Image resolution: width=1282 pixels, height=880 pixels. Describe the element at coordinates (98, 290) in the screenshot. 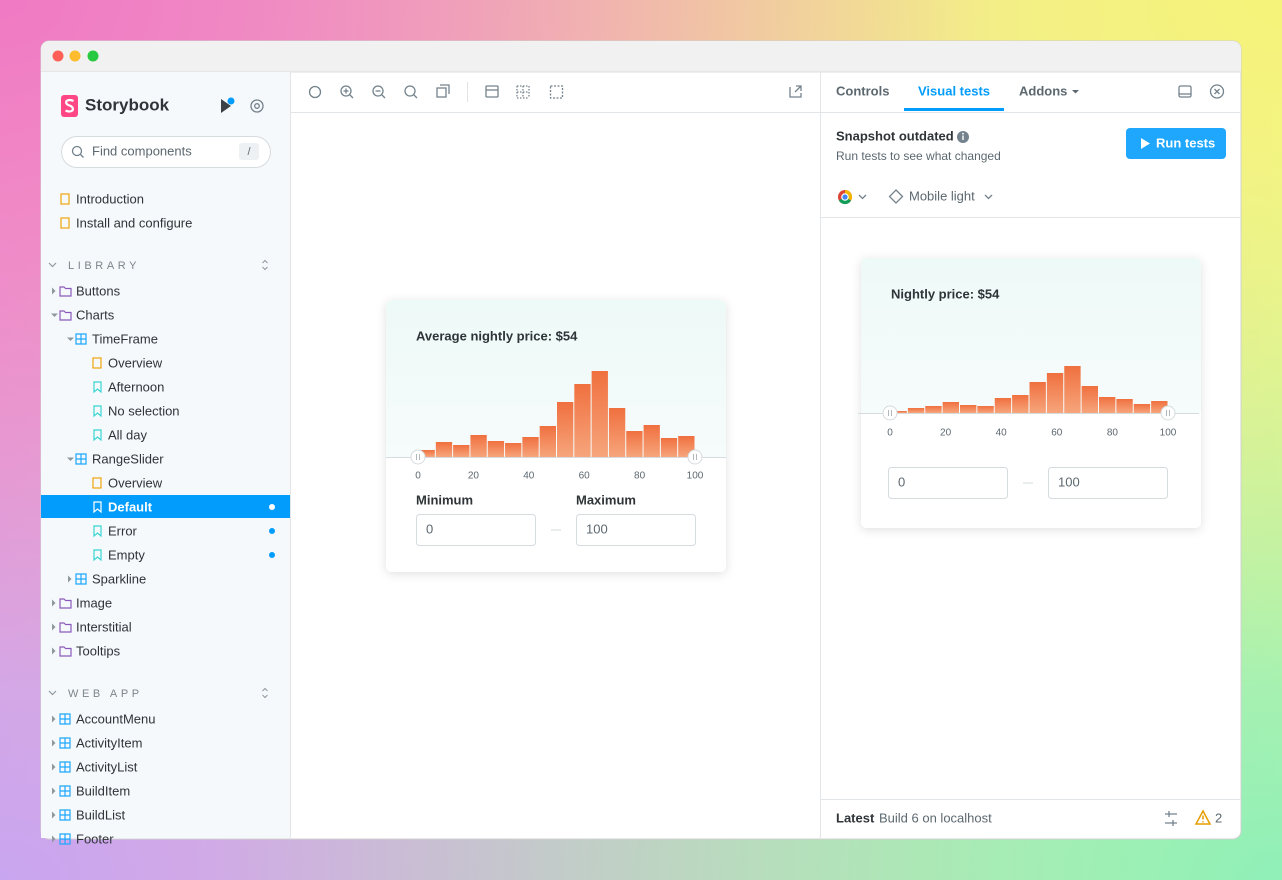

I see `tree-item: Buttons` at that location.